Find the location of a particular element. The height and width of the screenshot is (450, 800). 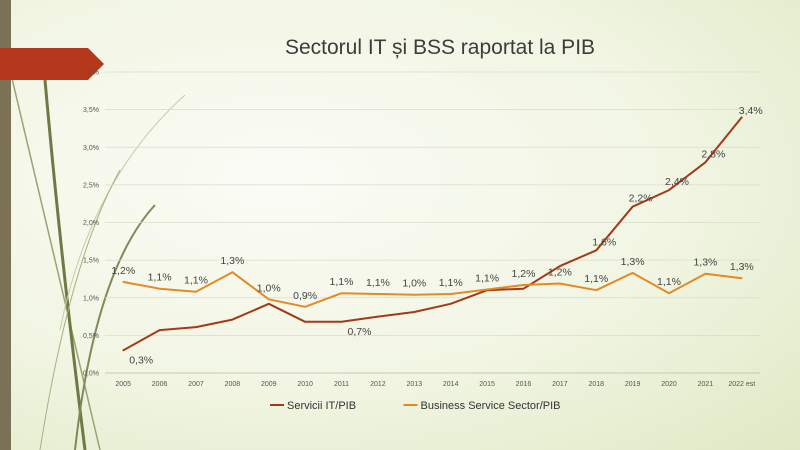

y-tick-label: 1,0% is located at coordinates (91, 298).